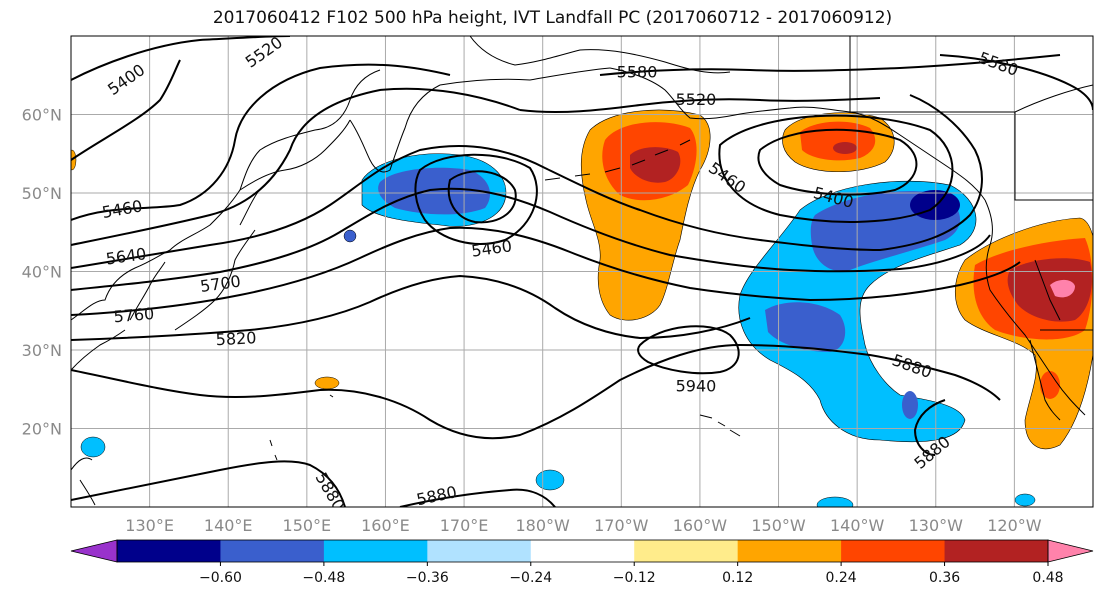  I want to click on small-islands-marianas, so click(301, 427).